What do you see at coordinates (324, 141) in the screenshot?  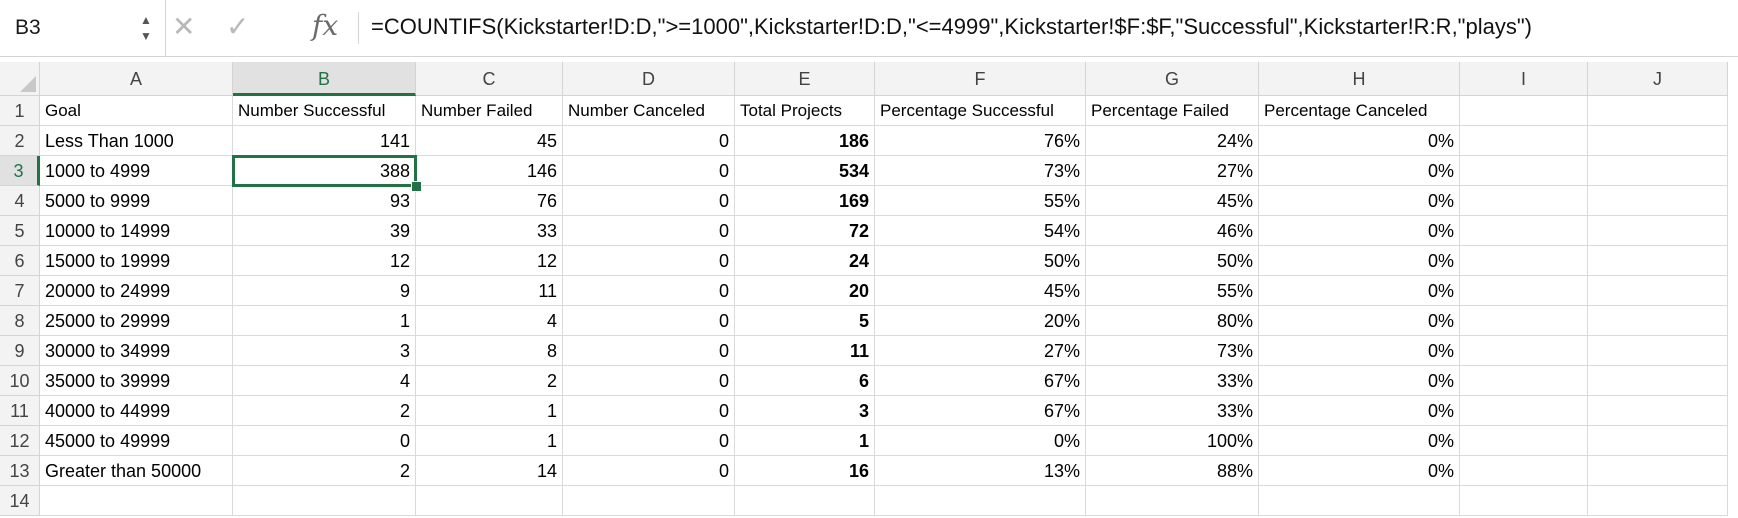 I see `cell-b2: 141` at bounding box center [324, 141].